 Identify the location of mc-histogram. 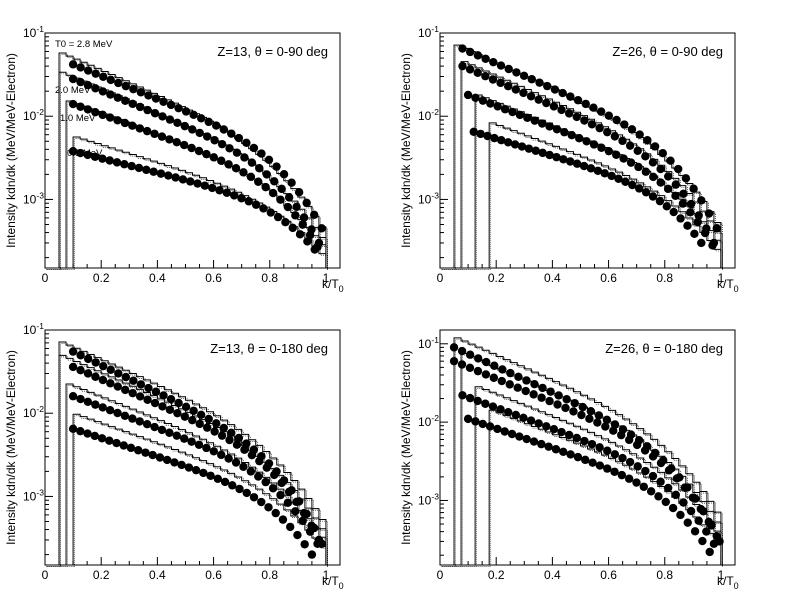
(581, 487).